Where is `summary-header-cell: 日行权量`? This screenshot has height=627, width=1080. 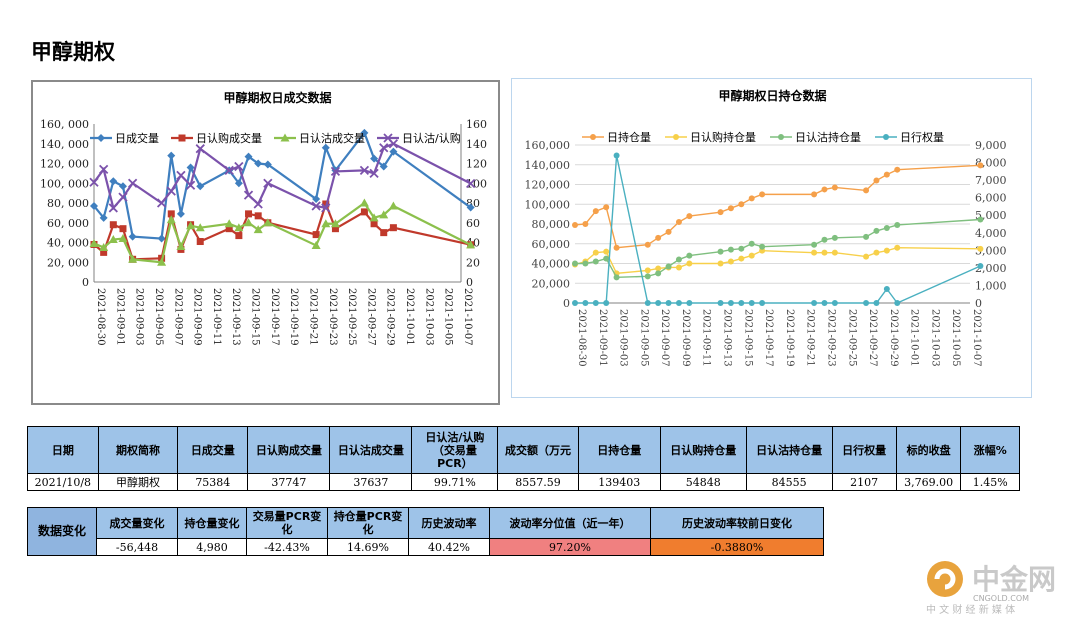
summary-header-cell: 日行权量 is located at coordinates (864, 450).